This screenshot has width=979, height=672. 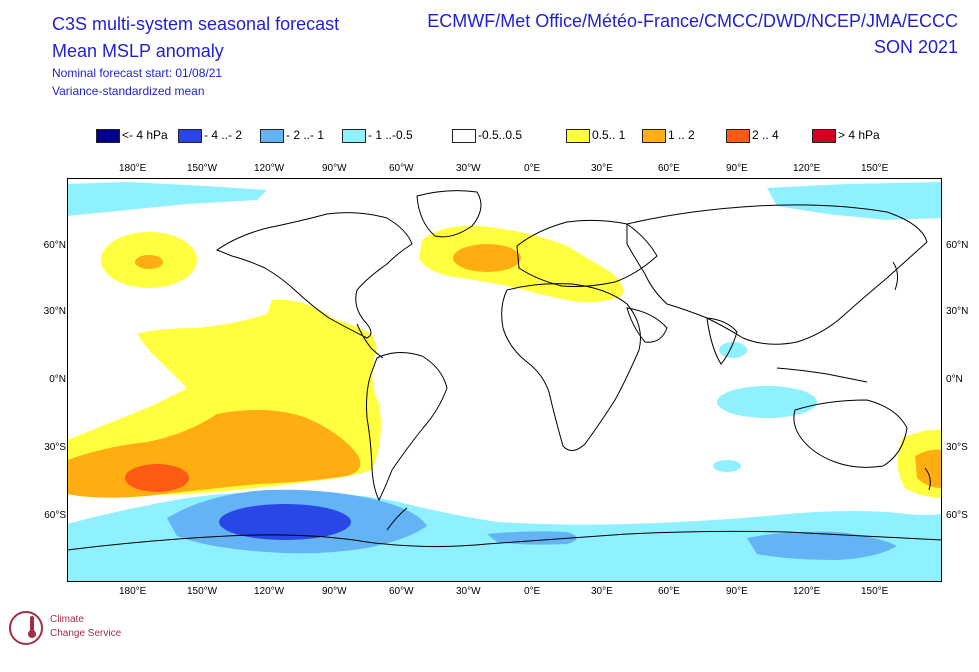 I want to click on season-label: SON 2021, so click(x=915, y=47).